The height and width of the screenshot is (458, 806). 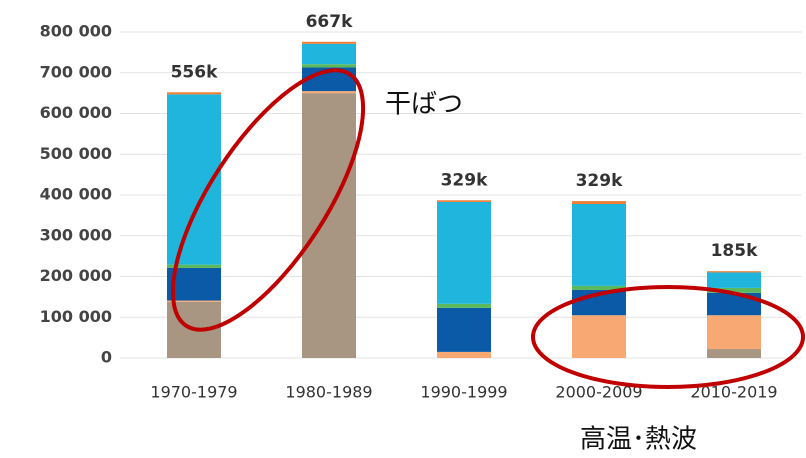 What do you see at coordinates (463, 392) in the screenshot?
I see `x-tick-label: 1990-1999` at bounding box center [463, 392].